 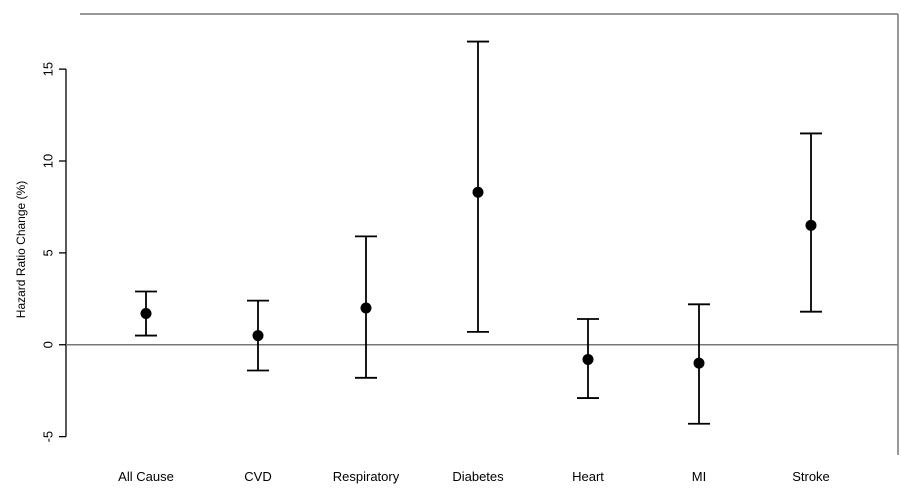 What do you see at coordinates (699, 476) in the screenshot?
I see `x-category-label: MI` at bounding box center [699, 476].